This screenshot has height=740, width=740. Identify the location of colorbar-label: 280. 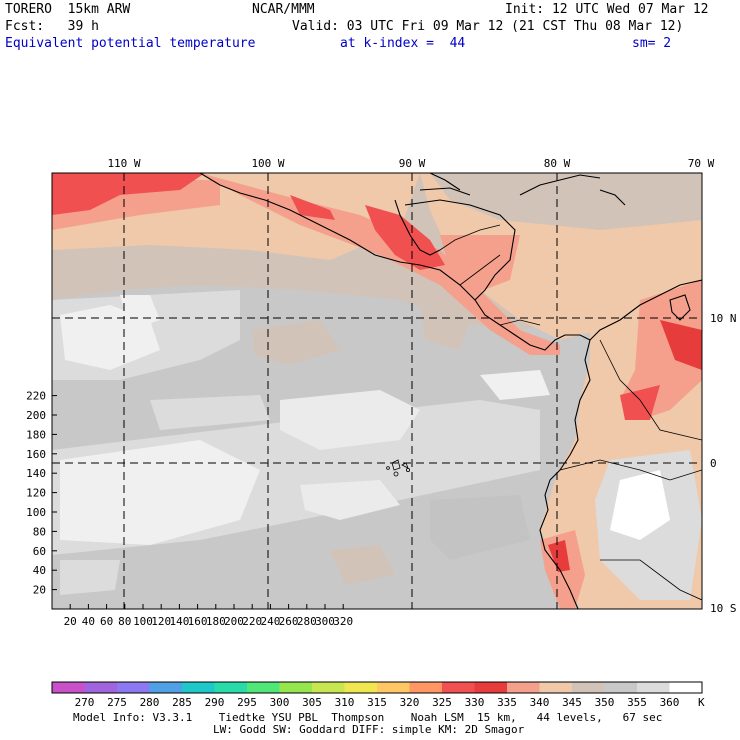
(150, 702).